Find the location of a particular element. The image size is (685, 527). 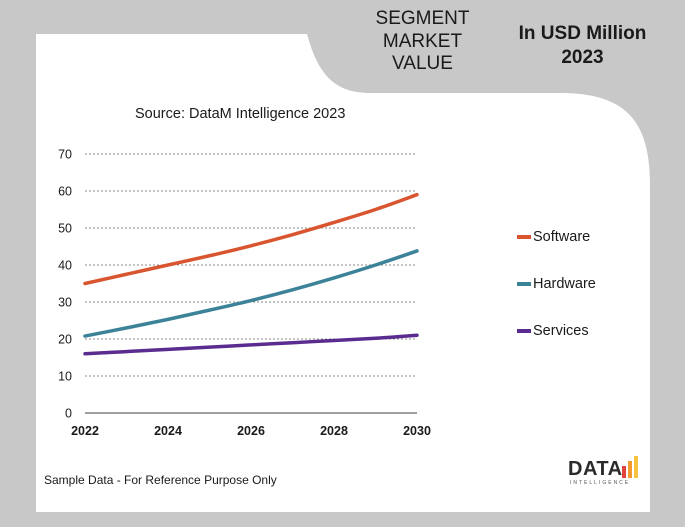

x-tick-label: 2026 is located at coordinates (251, 431).